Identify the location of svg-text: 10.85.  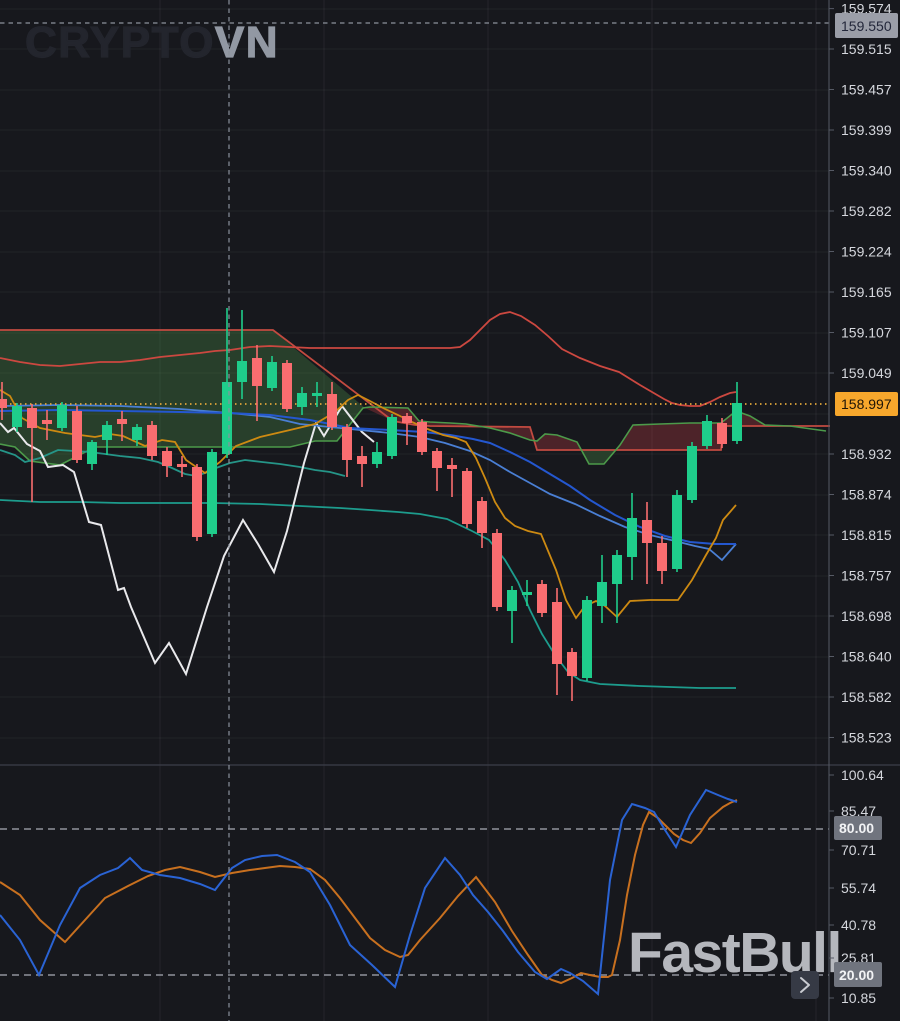
(858, 998).